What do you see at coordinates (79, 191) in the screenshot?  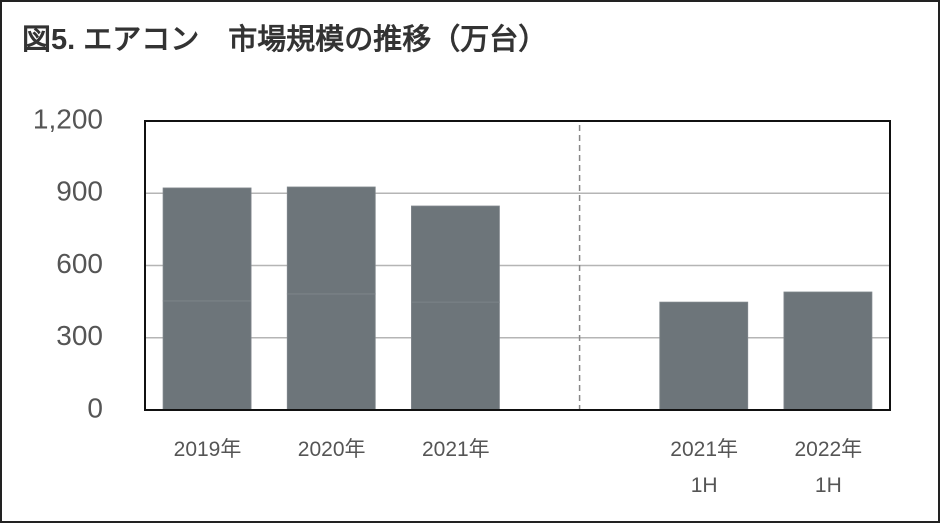 I see `y-tick-label: 900` at bounding box center [79, 191].